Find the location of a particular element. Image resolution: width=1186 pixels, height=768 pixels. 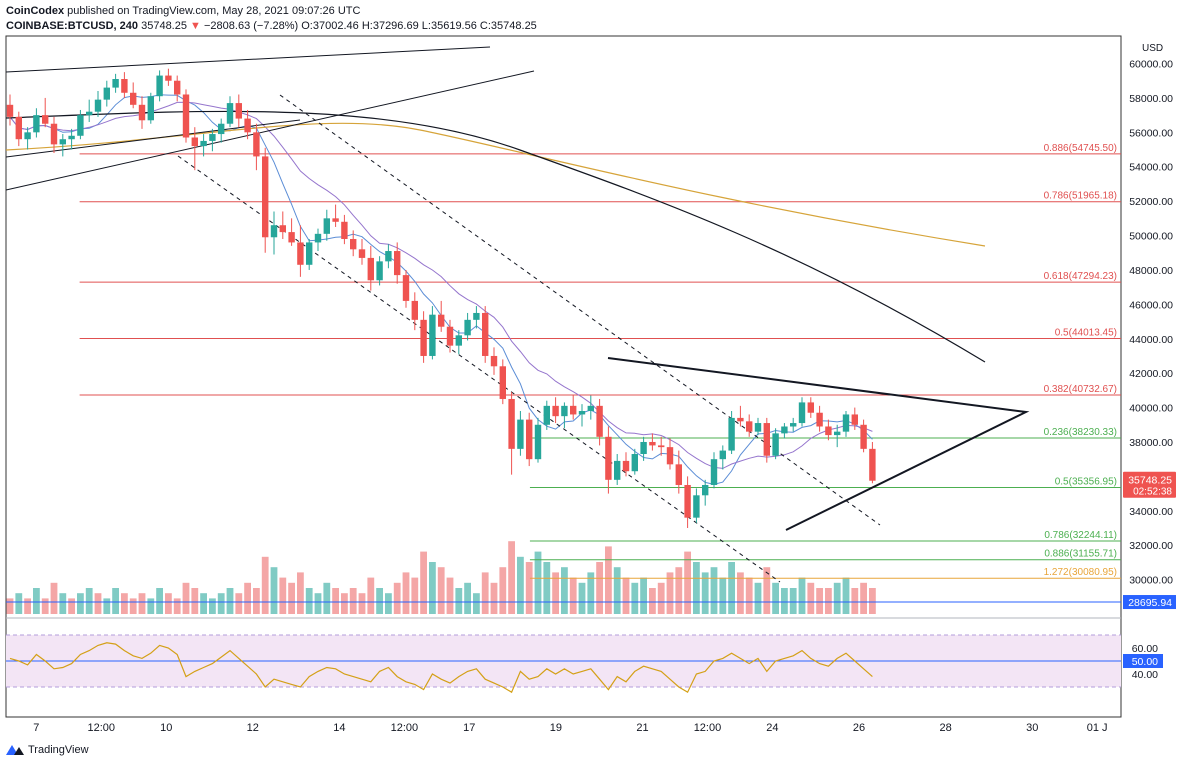

y-tick-label: 58000.00 is located at coordinates (1151, 99).